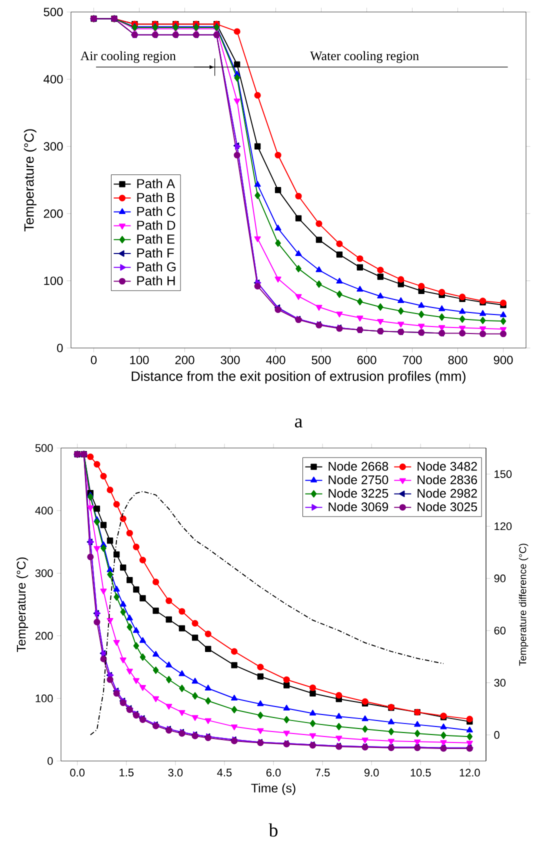  Describe the element at coordinates (497, 735) in the screenshot. I see `y2-tick-label: 0` at that location.